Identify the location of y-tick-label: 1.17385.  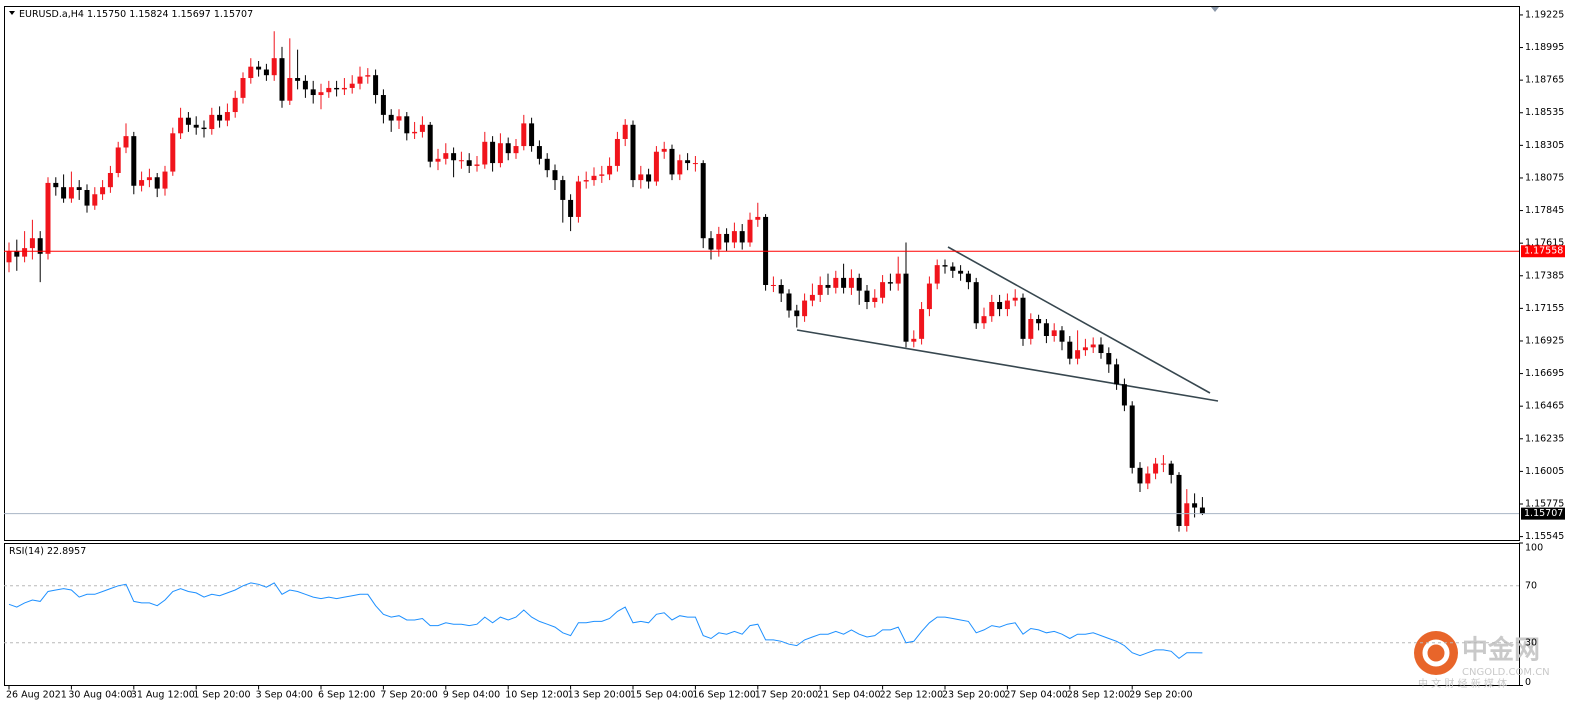
(1544, 275).